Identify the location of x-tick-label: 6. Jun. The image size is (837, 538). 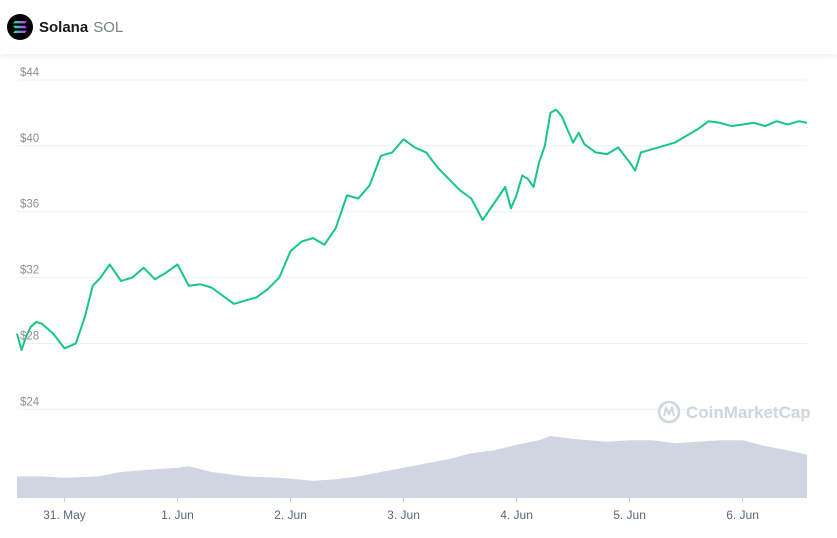
(742, 515).